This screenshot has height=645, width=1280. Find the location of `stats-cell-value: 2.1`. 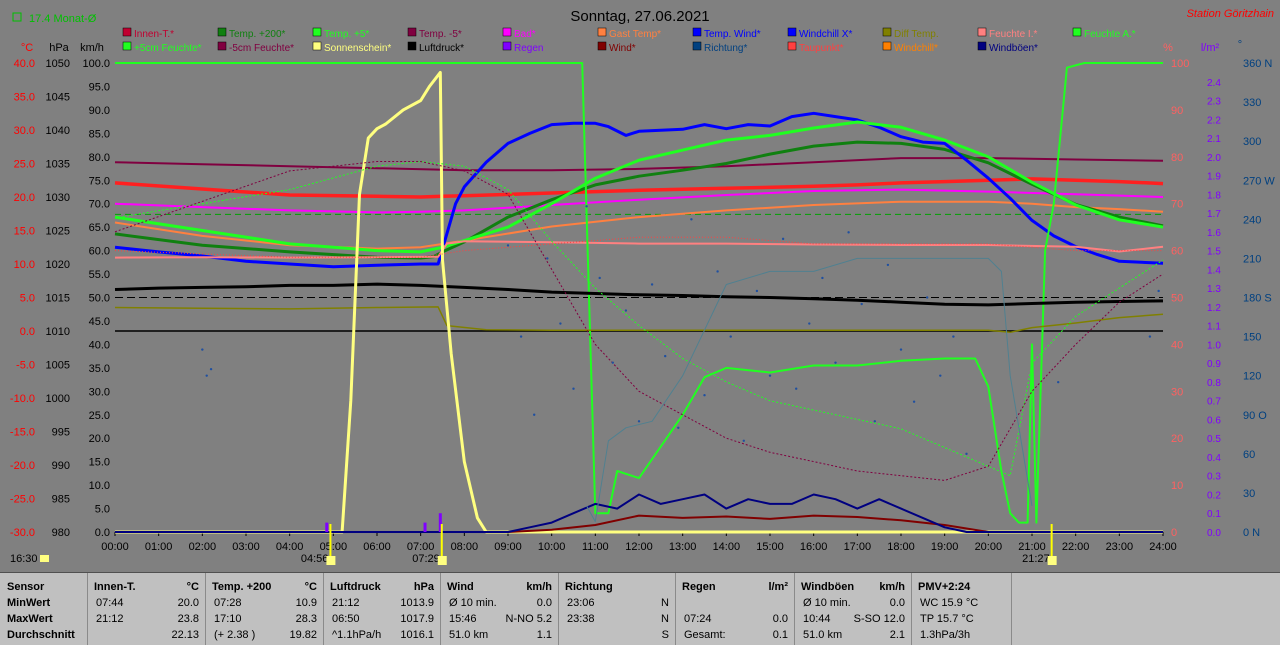

stats-cell-value: 2.1 is located at coordinates (897, 635).